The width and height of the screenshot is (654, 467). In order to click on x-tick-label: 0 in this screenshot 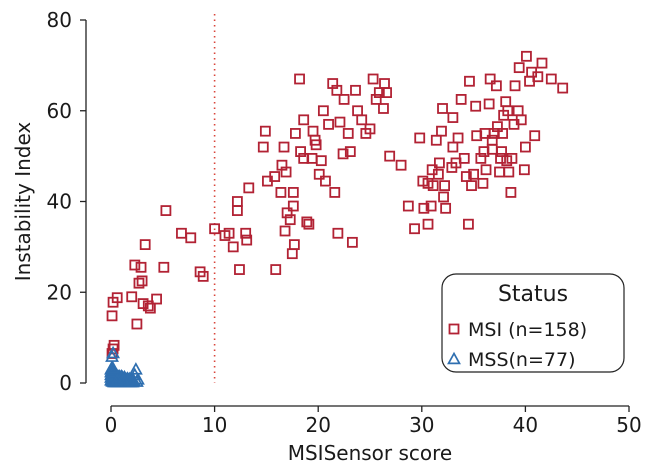, I will do `click(111, 425)`.